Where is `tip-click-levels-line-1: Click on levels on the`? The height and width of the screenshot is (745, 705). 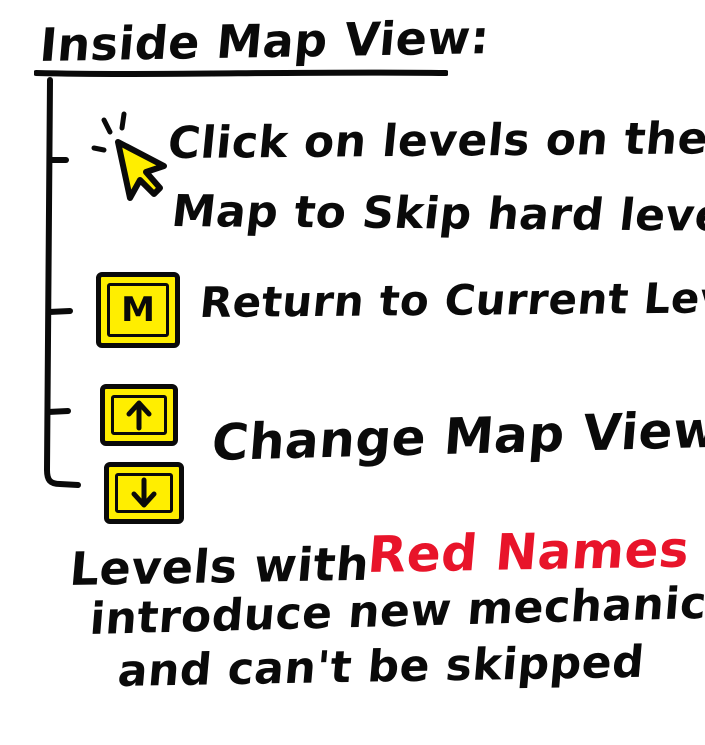 tip-click-levels-line-1: Click on levels on the is located at coordinates (435, 141).